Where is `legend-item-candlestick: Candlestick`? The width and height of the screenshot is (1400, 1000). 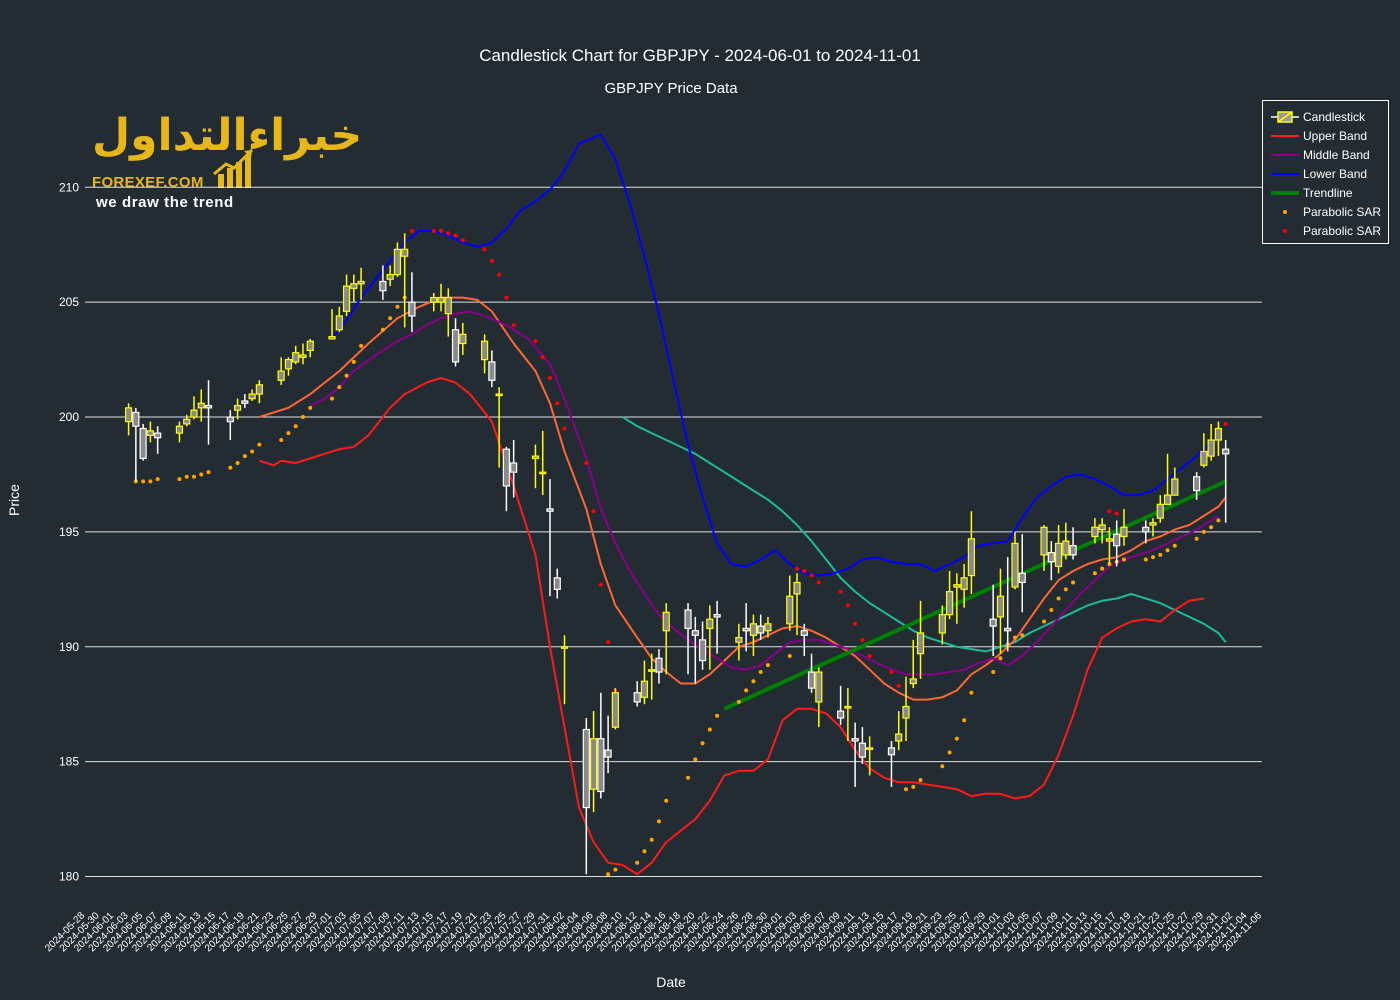 legend-item-candlestick: Candlestick is located at coordinates (1328, 116).